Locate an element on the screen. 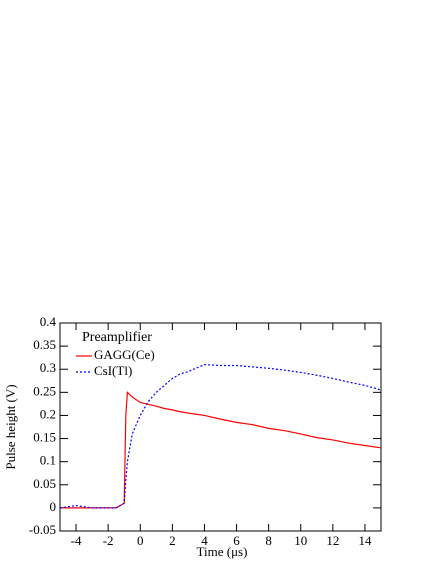 This screenshot has height=564, width=436. x-tick-label: 10 is located at coordinates (300, 540).